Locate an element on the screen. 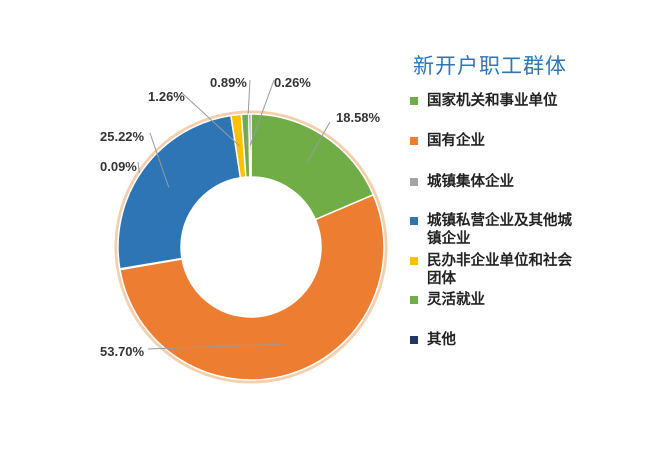 Image resolution: width=668 pixels, height=455 pixels. legend-label-0: 国家机关和事业单位 is located at coordinates (492, 101).